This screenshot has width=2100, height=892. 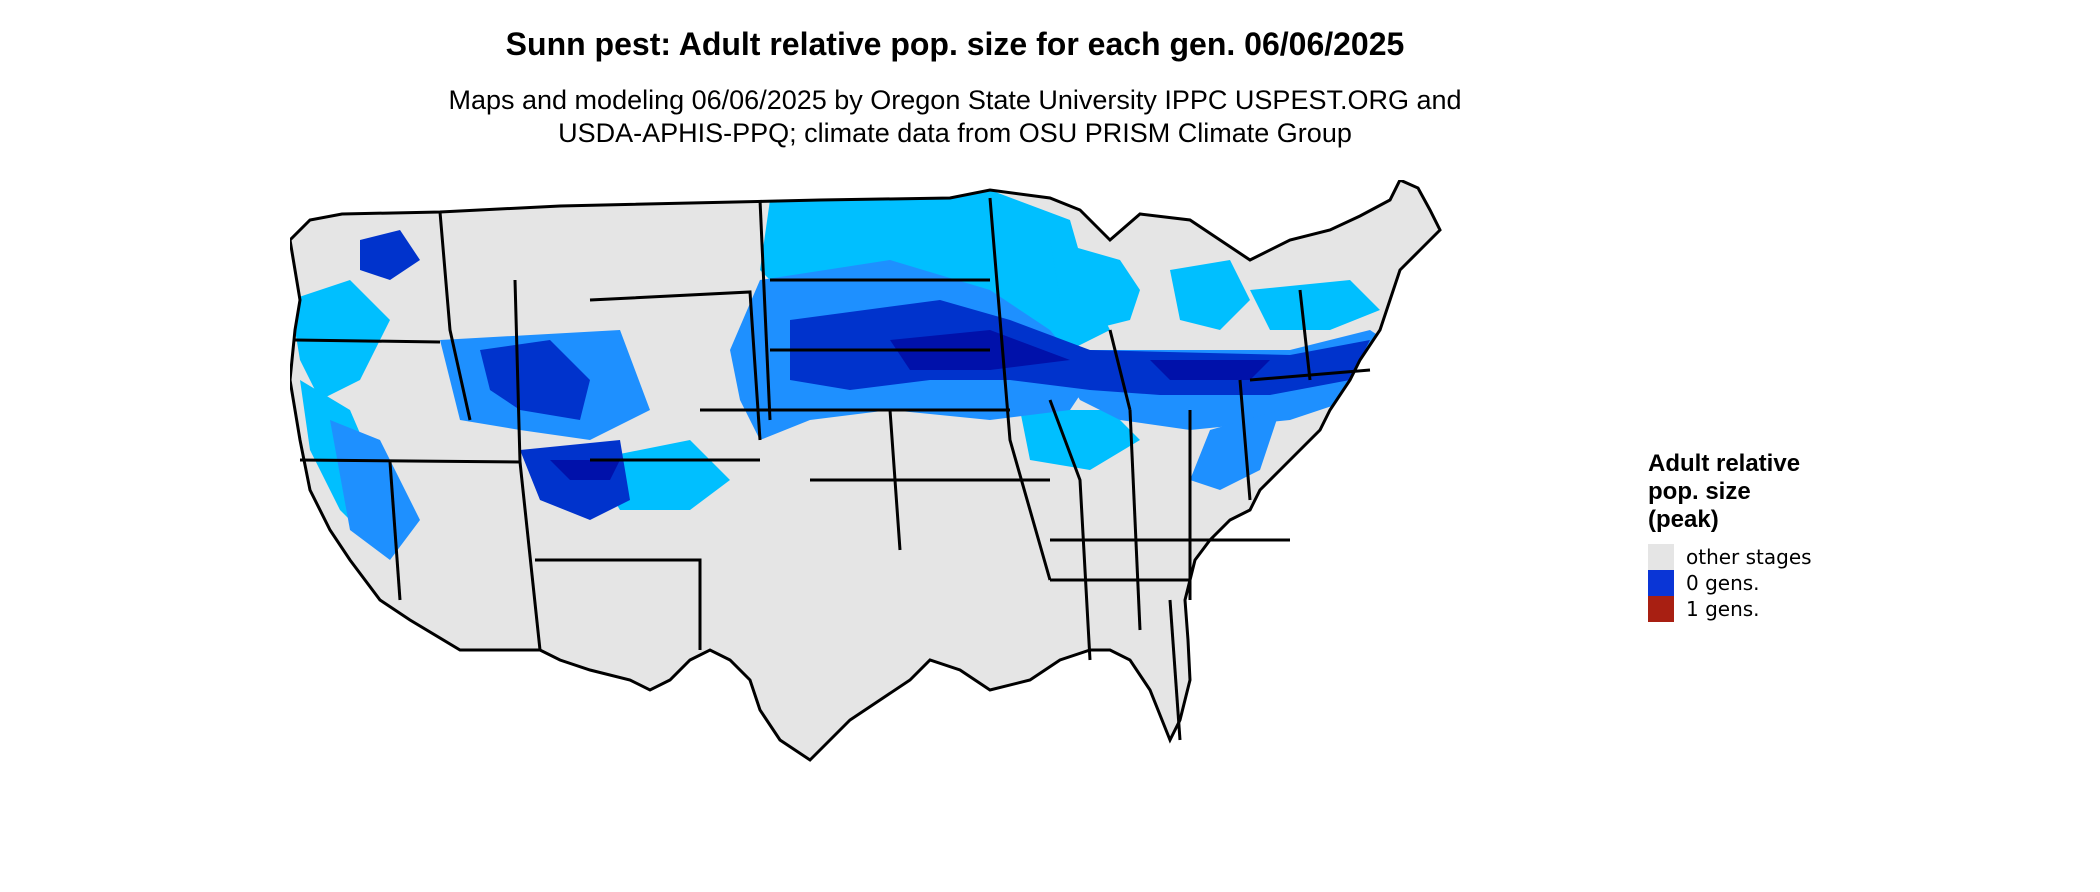 I want to click on border-mo-ar, so click(x=1070, y=530).